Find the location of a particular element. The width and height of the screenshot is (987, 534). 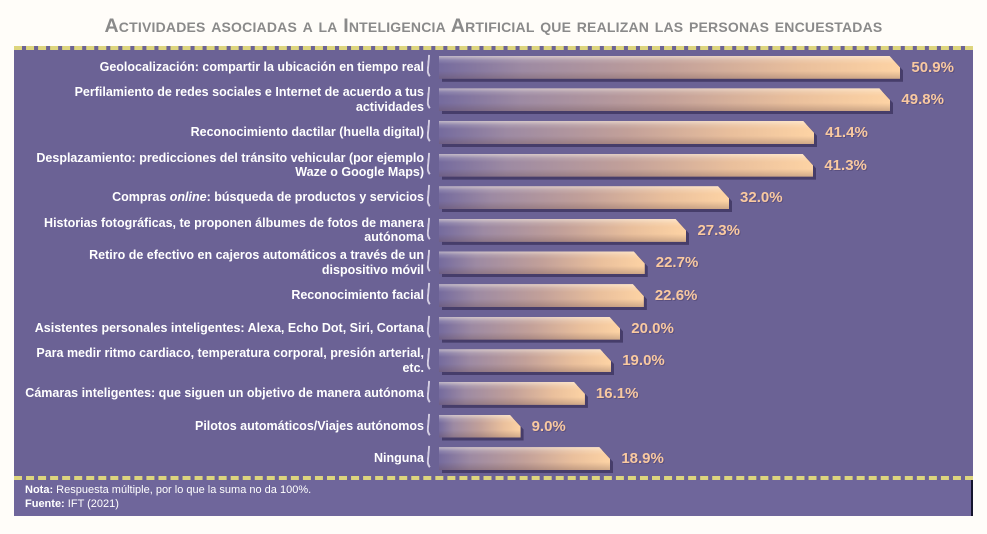

bar-track: 49.8% is located at coordinates (706, 100).